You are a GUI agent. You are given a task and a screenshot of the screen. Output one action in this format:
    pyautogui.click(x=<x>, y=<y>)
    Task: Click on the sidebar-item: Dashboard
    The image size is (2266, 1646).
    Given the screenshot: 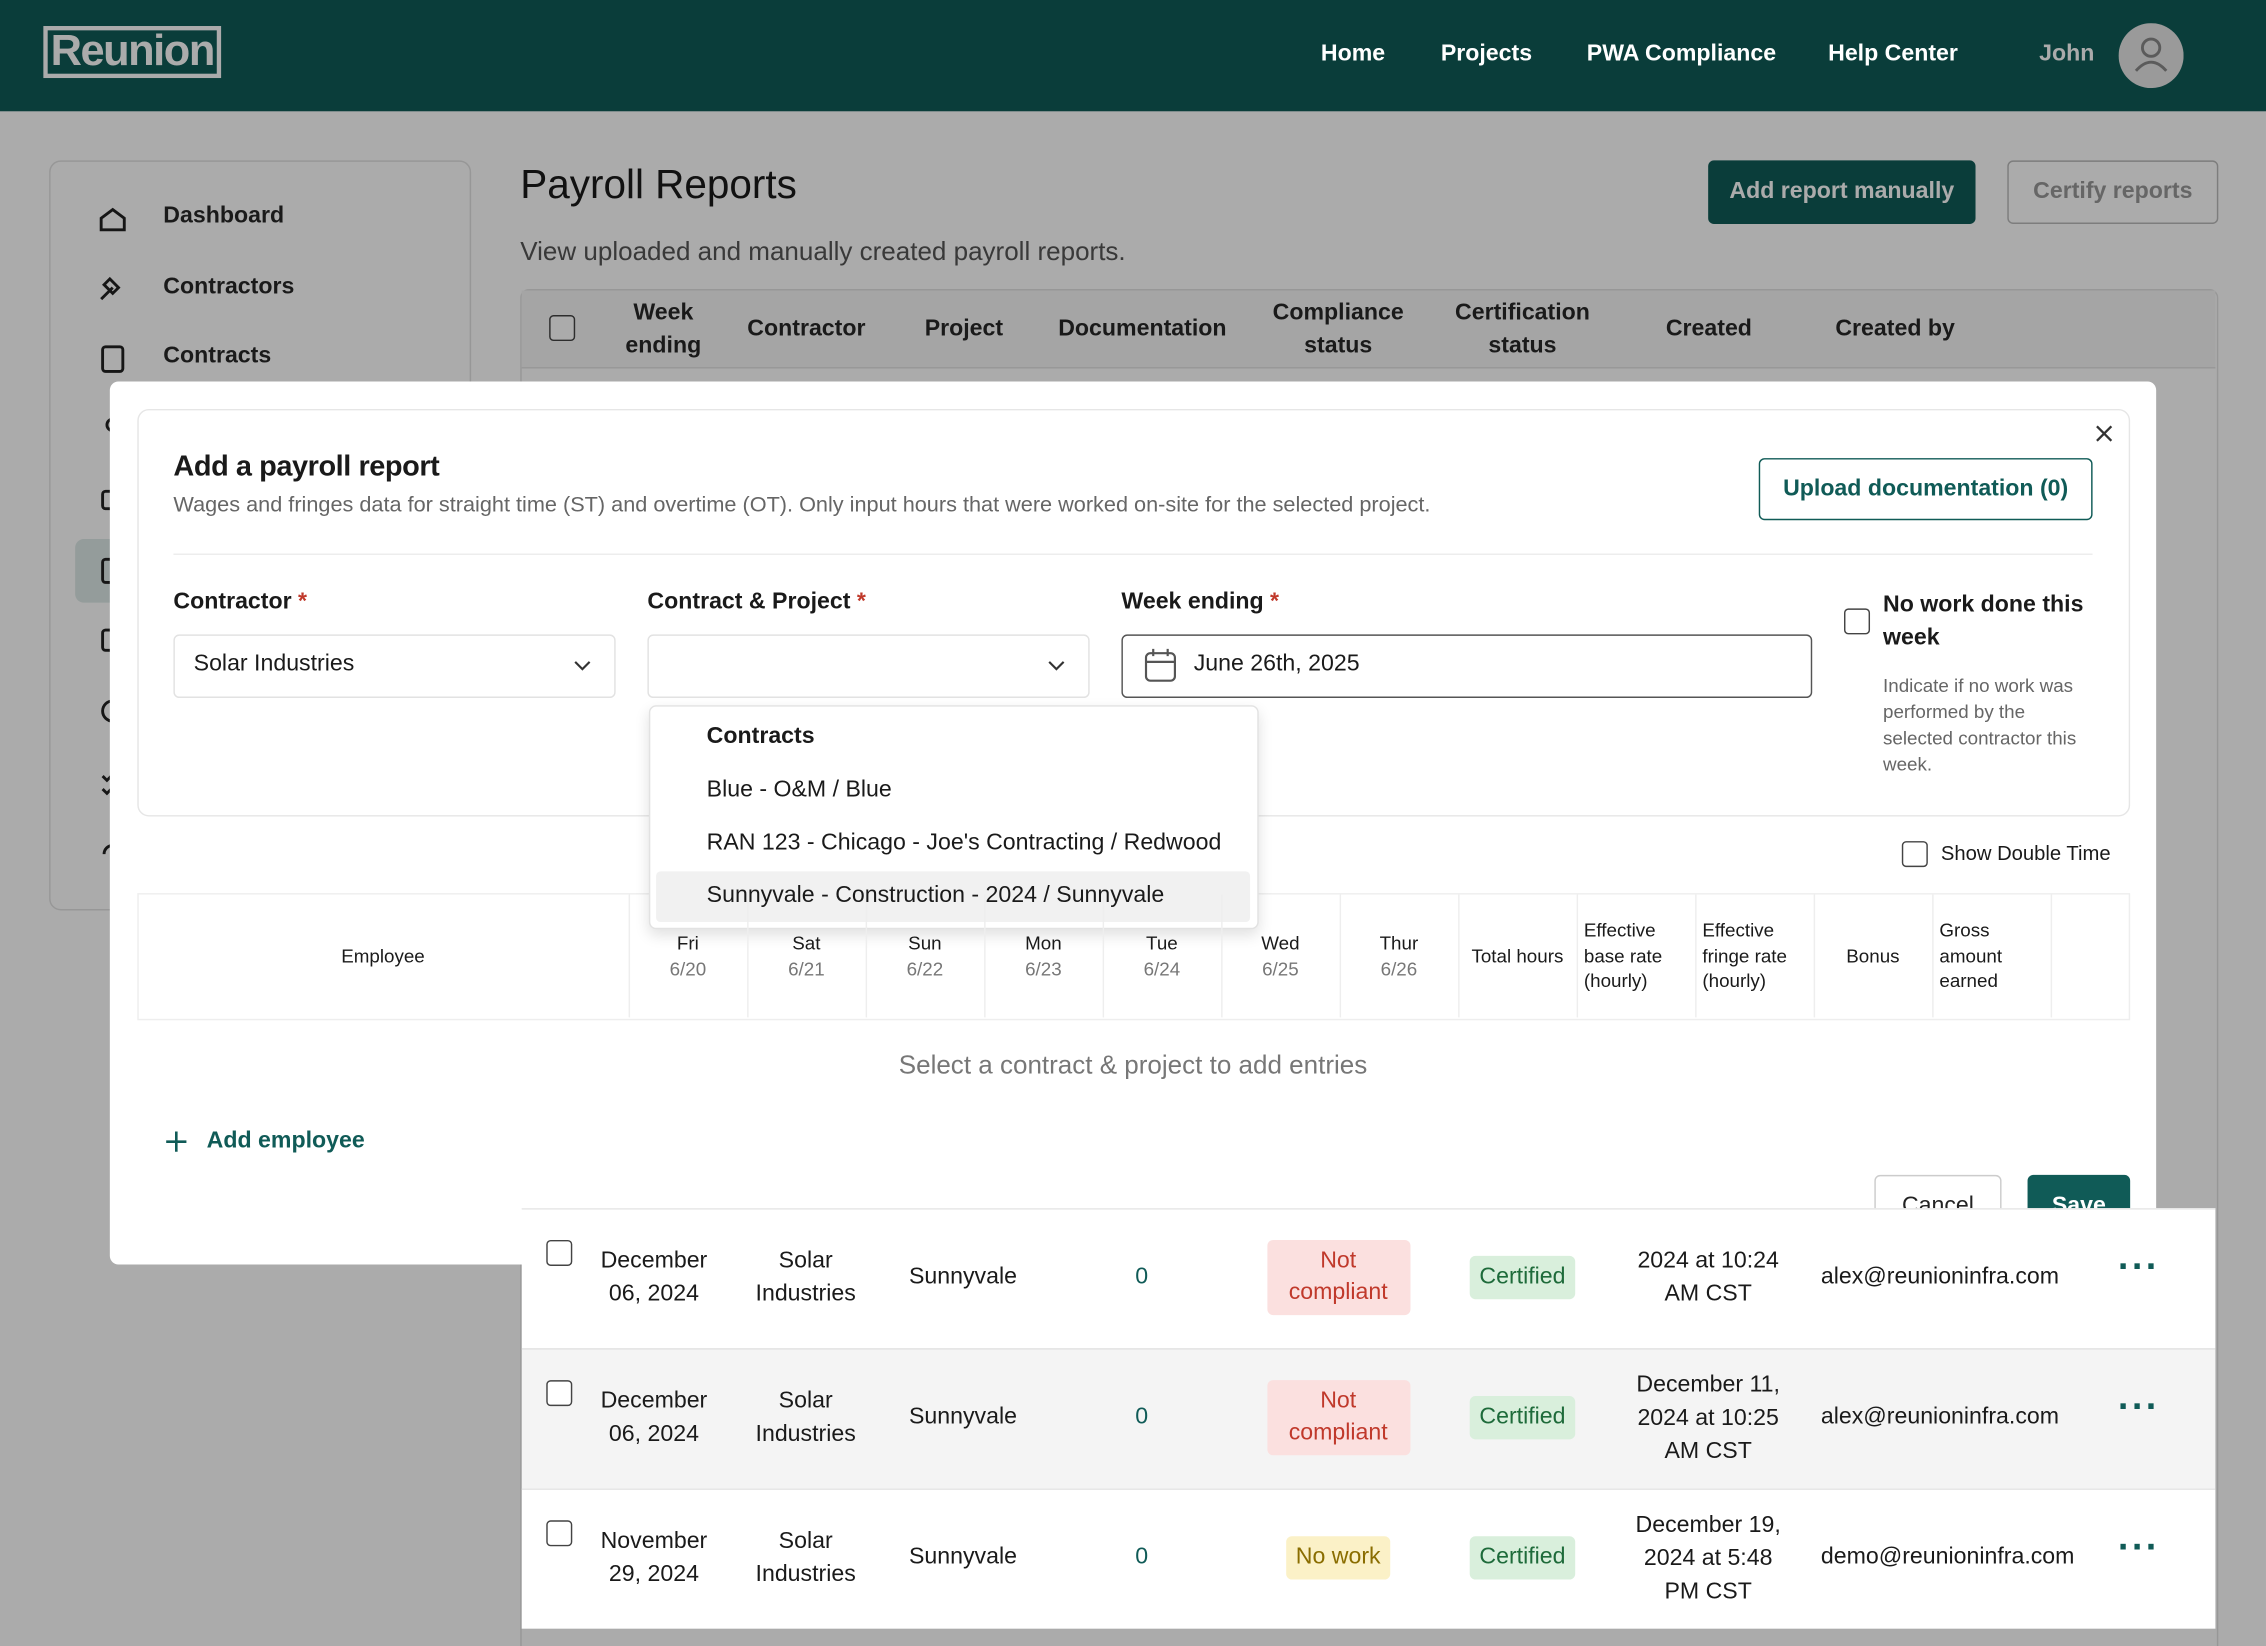 What is the action you would take?
    pyautogui.click(x=224, y=216)
    